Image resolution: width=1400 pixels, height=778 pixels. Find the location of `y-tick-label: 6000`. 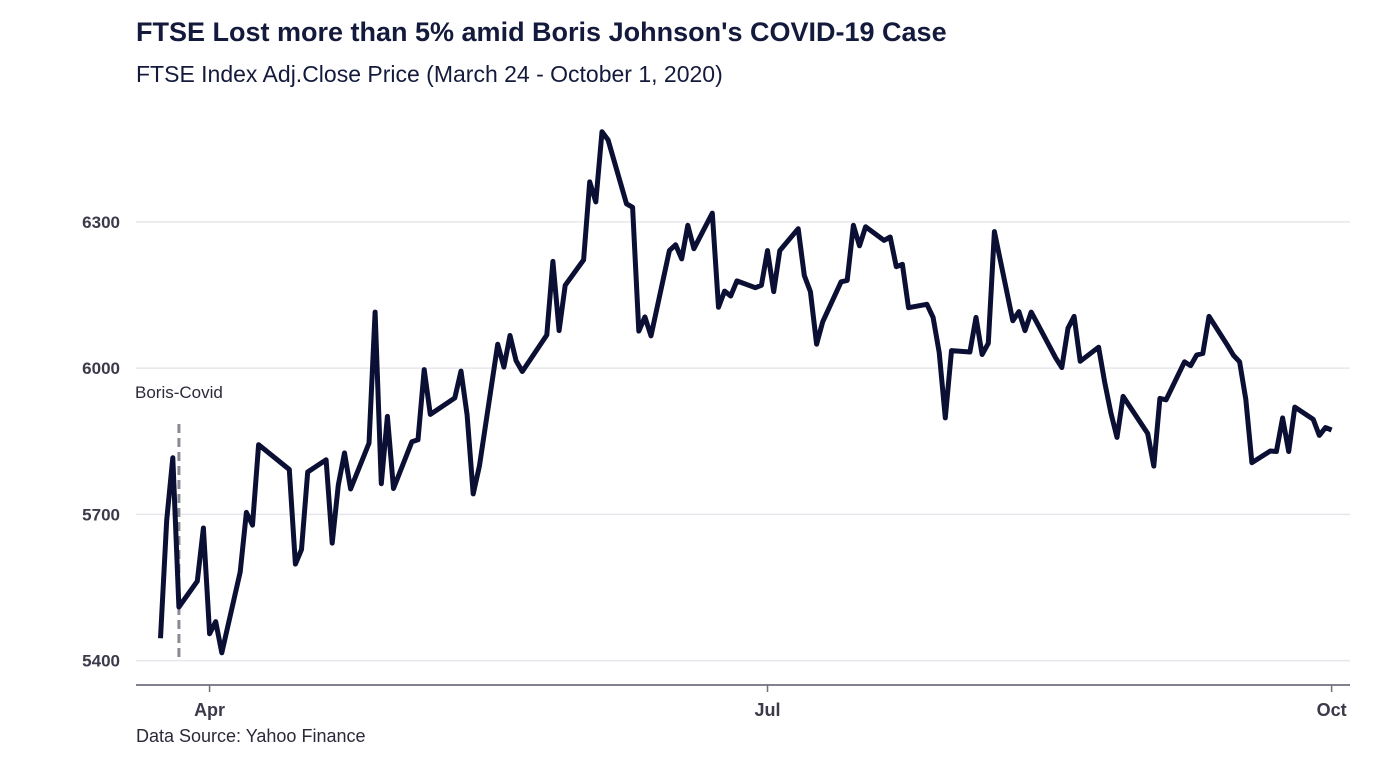

y-tick-label: 6000 is located at coordinates (101, 368).